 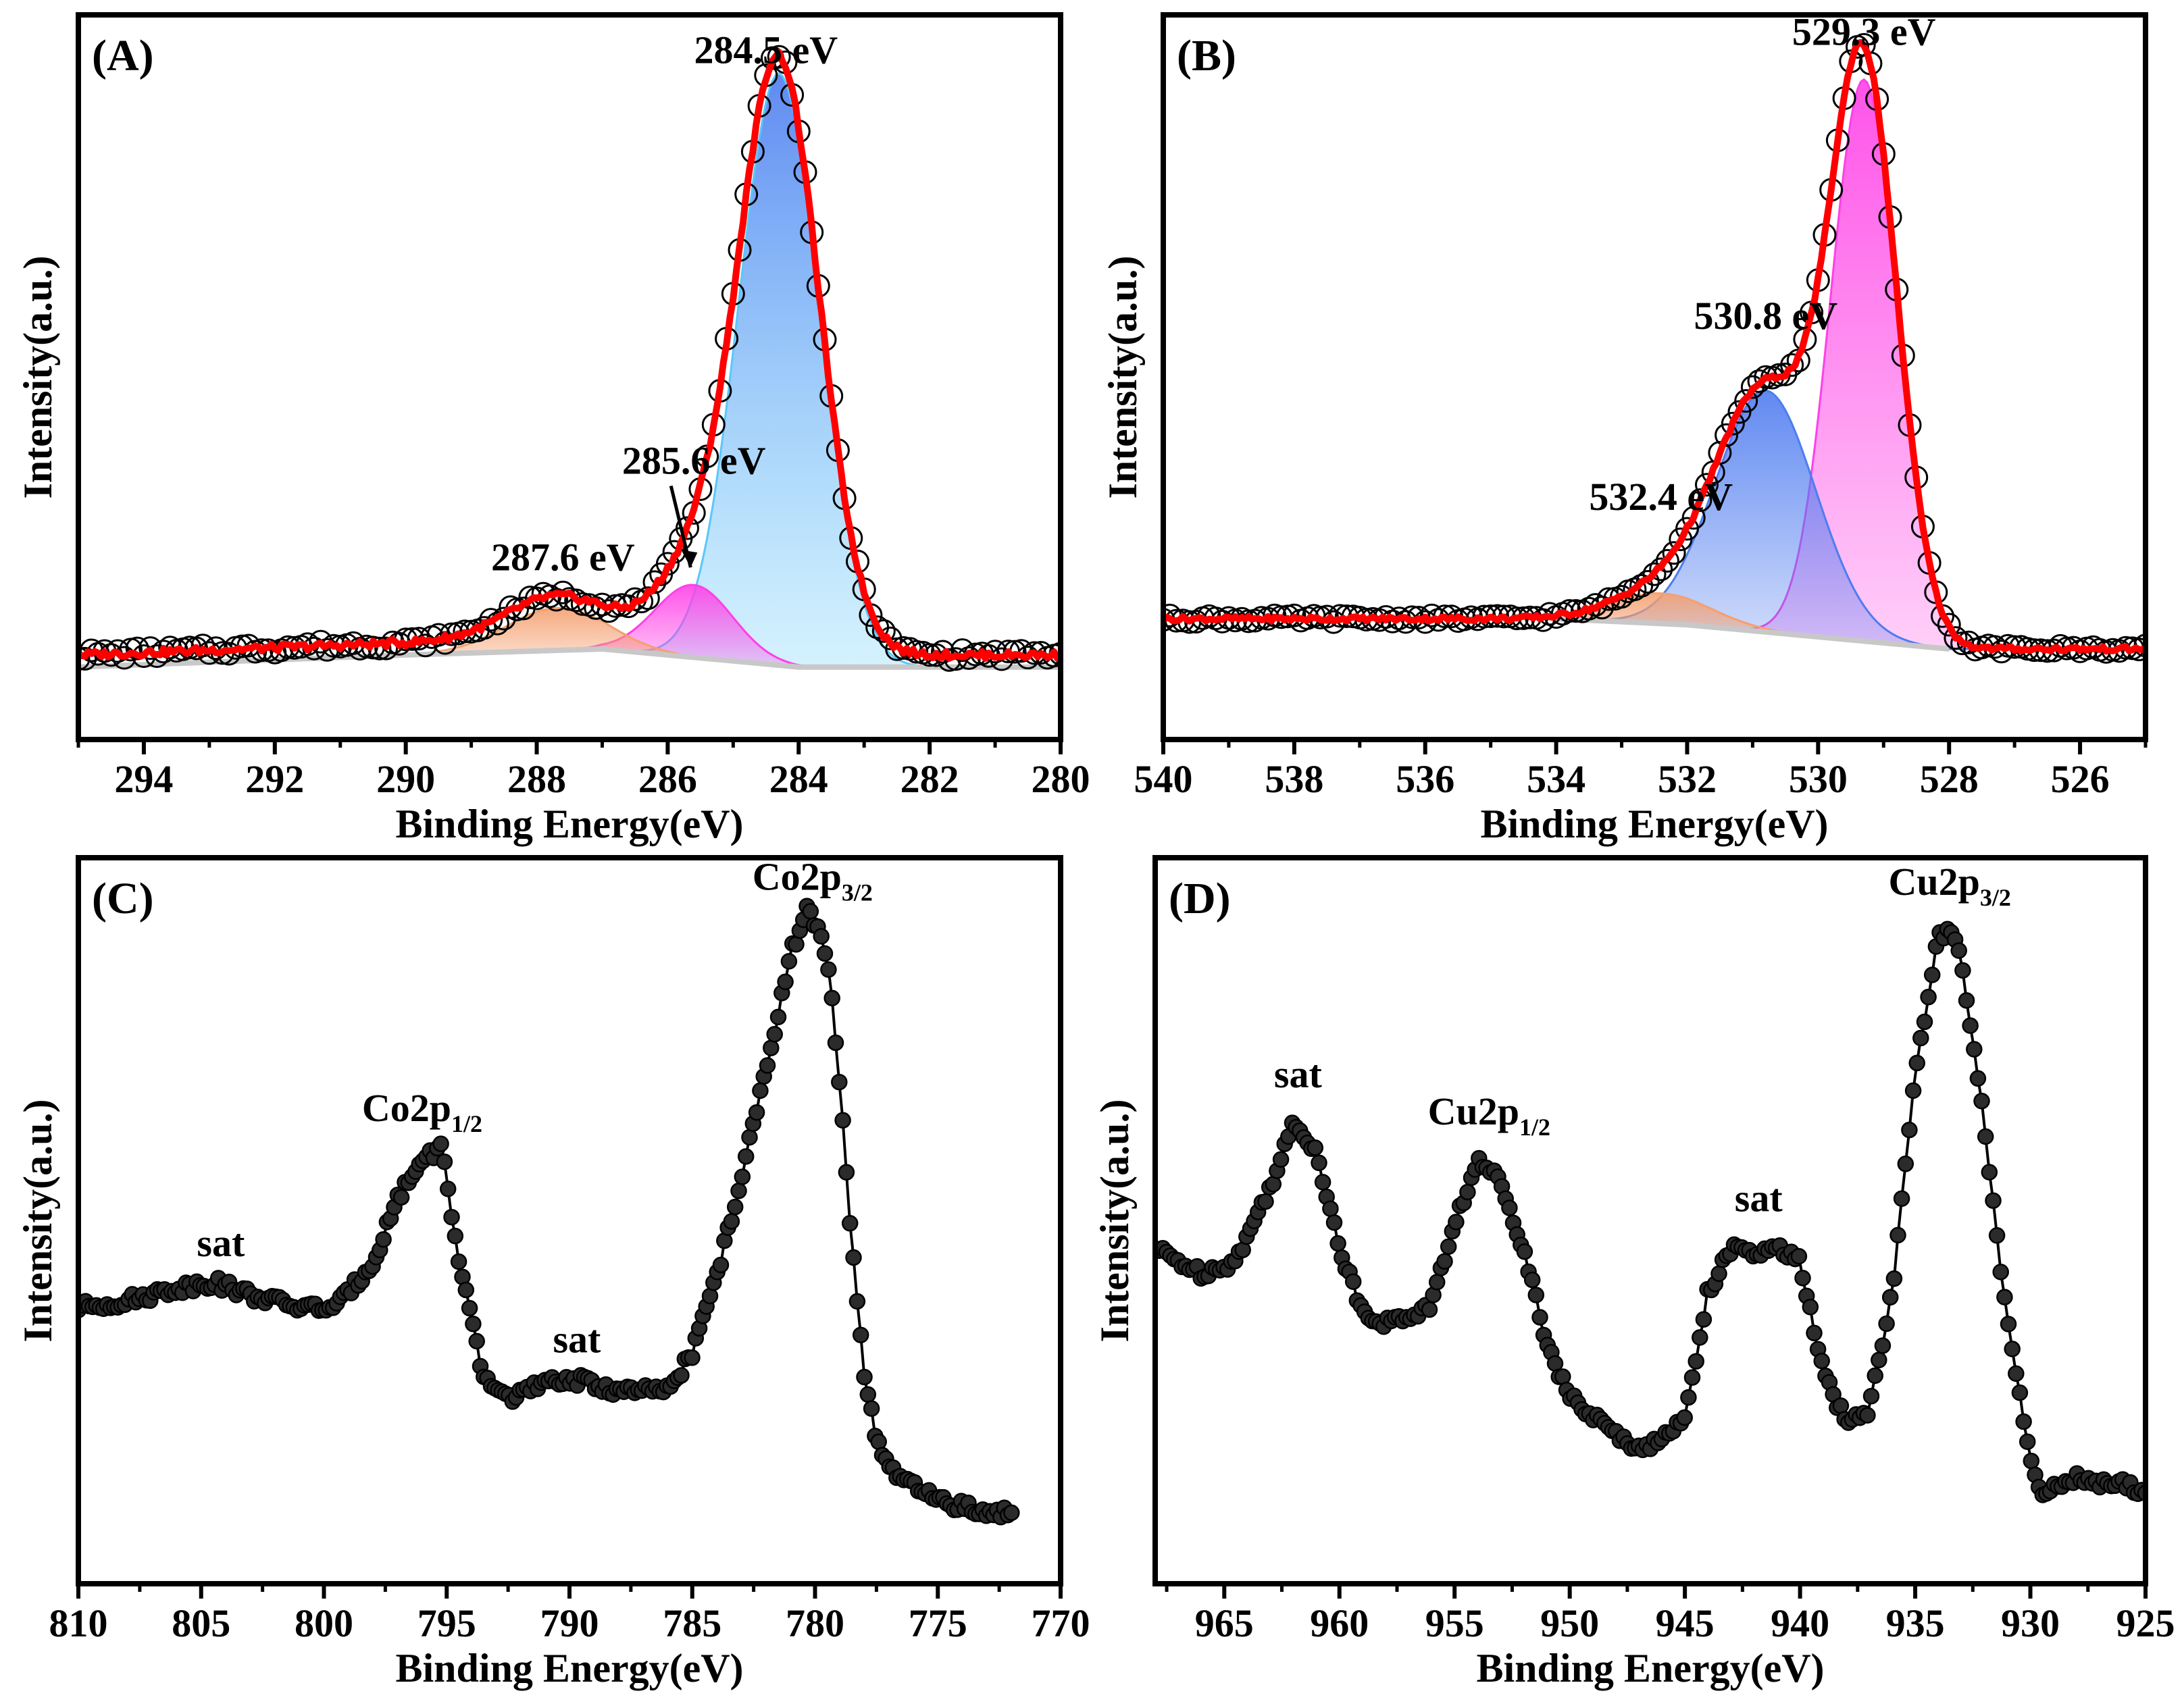 I want to click on x-tick-label: 930, so click(x=2031, y=1623).